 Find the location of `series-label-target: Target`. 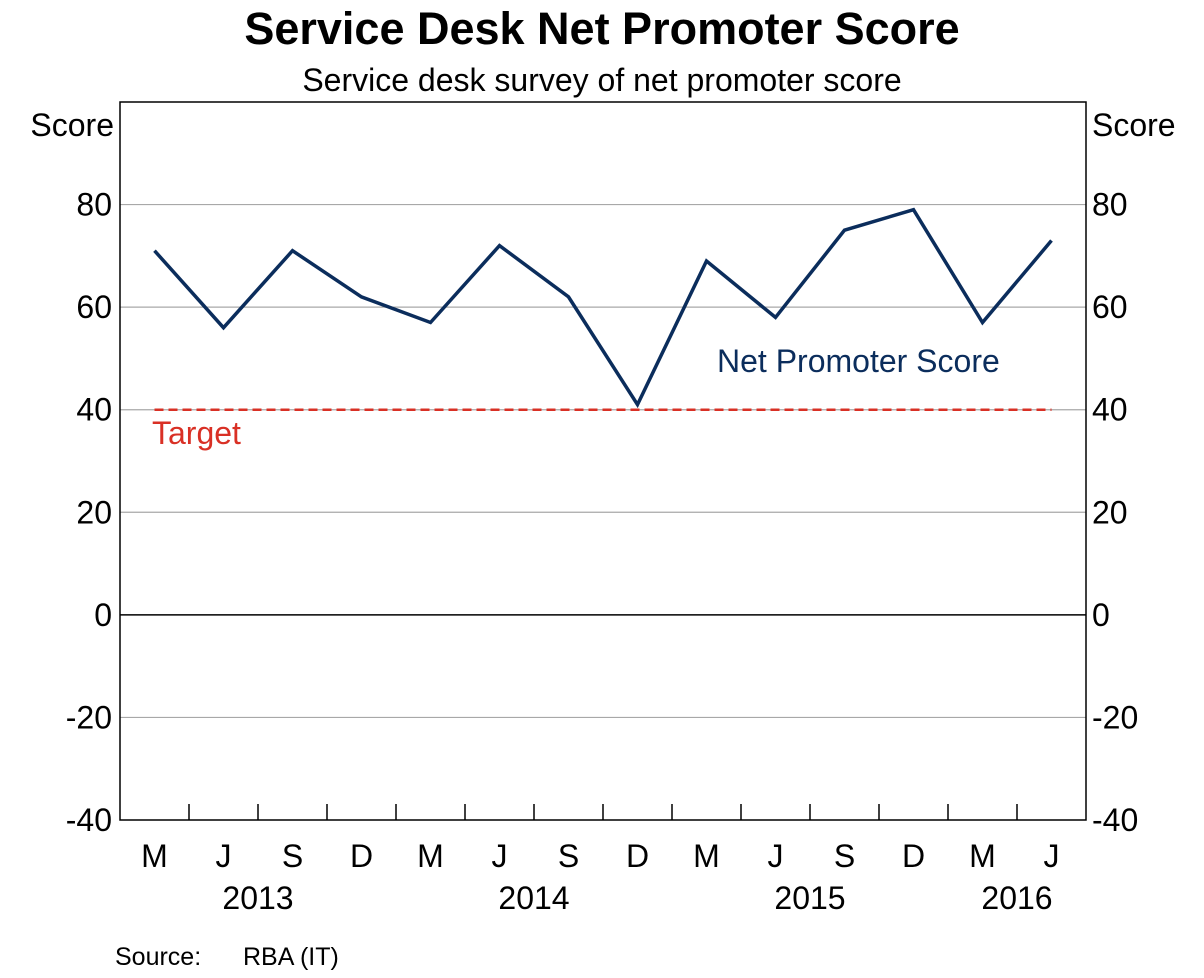

series-label-target: Target is located at coordinates (196, 433).